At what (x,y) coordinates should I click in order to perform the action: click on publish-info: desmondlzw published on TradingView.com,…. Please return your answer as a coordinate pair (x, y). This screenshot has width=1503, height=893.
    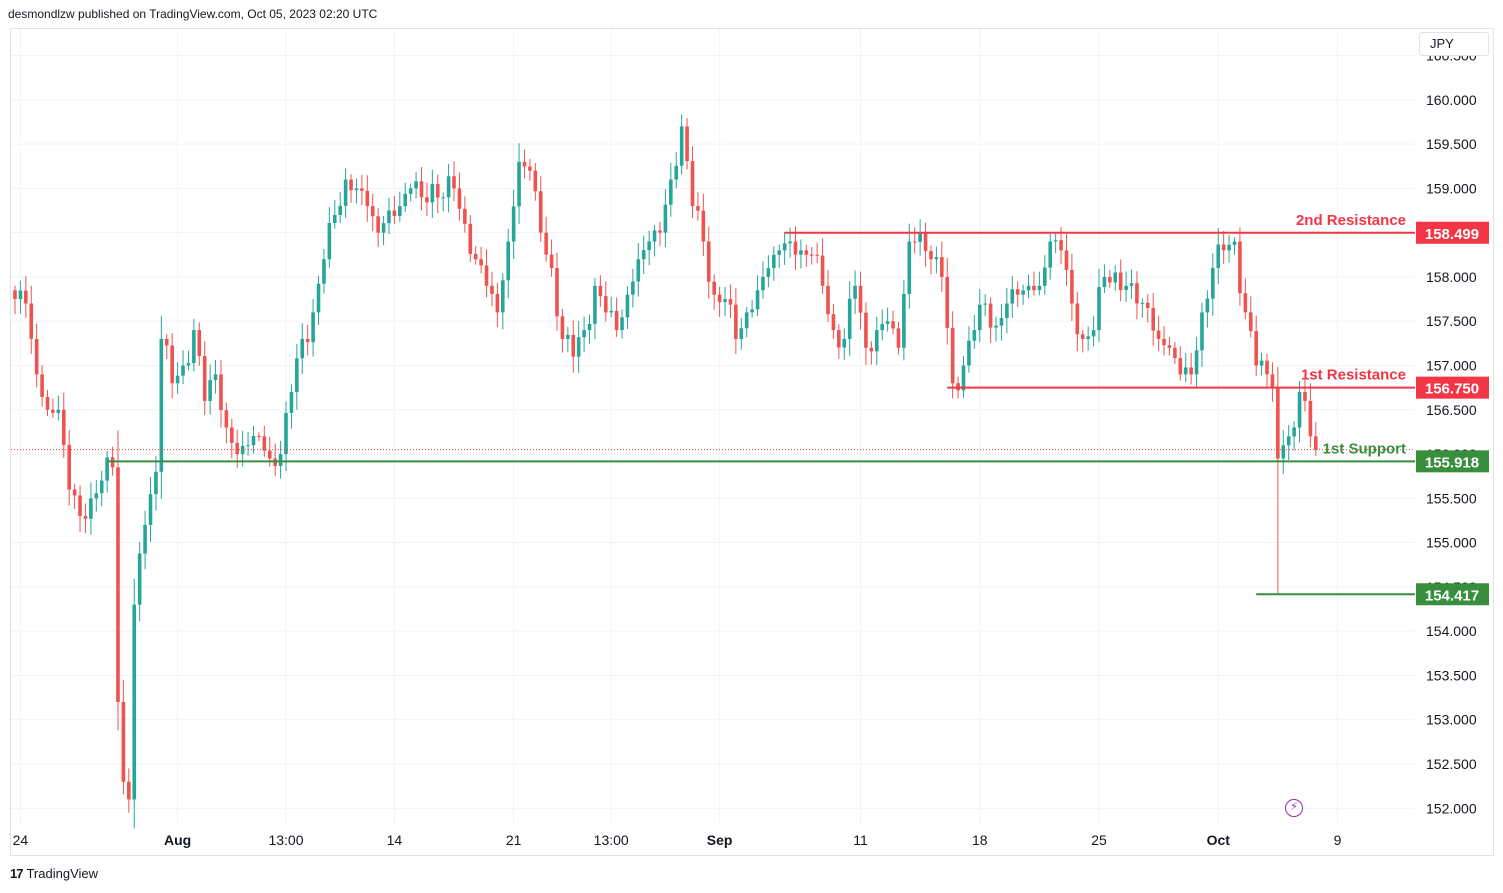
    Looking at the image, I should click on (193, 14).